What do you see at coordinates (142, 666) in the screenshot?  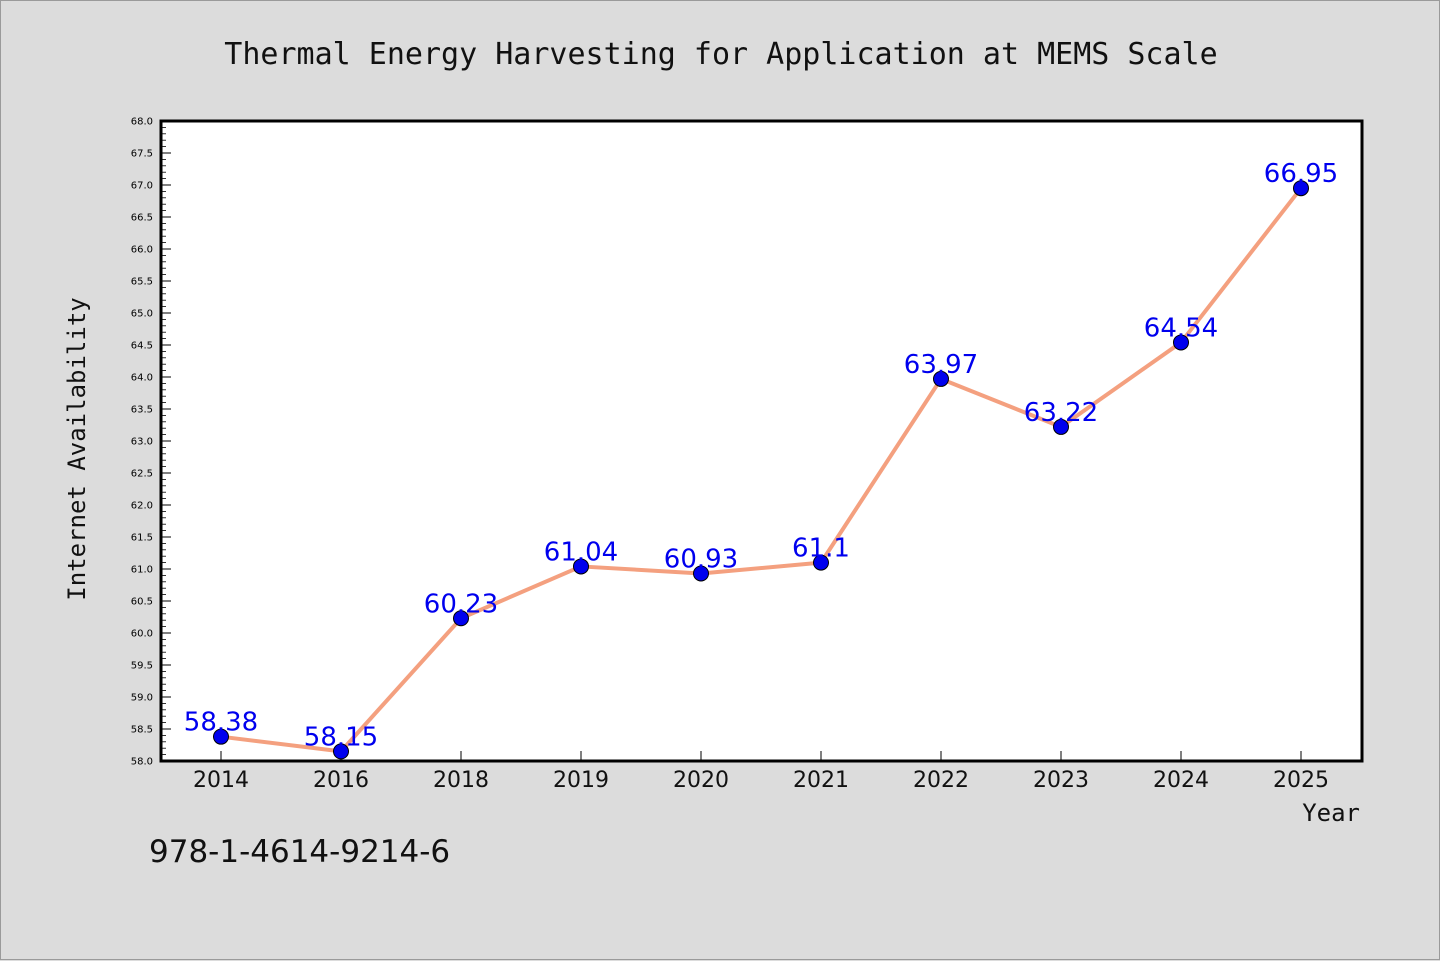 I see `y-tick-label: 59.5` at bounding box center [142, 666].